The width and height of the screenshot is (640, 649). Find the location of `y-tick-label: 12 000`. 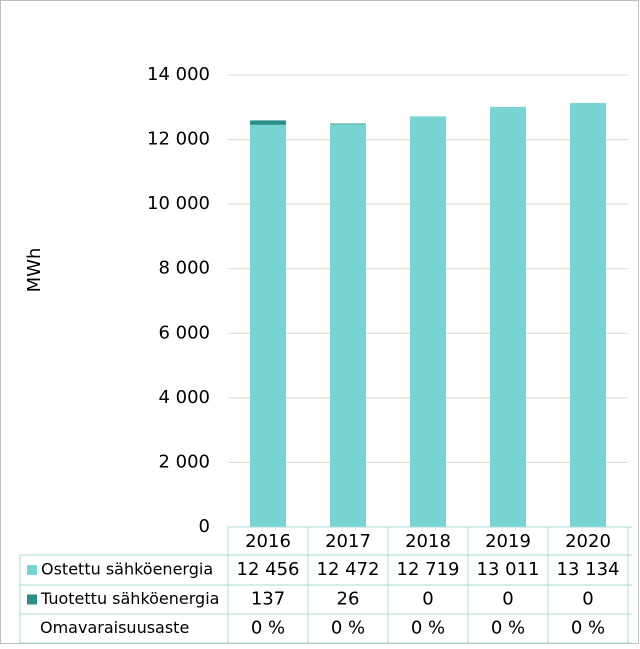

y-tick-label: 12 000 is located at coordinates (178, 139).